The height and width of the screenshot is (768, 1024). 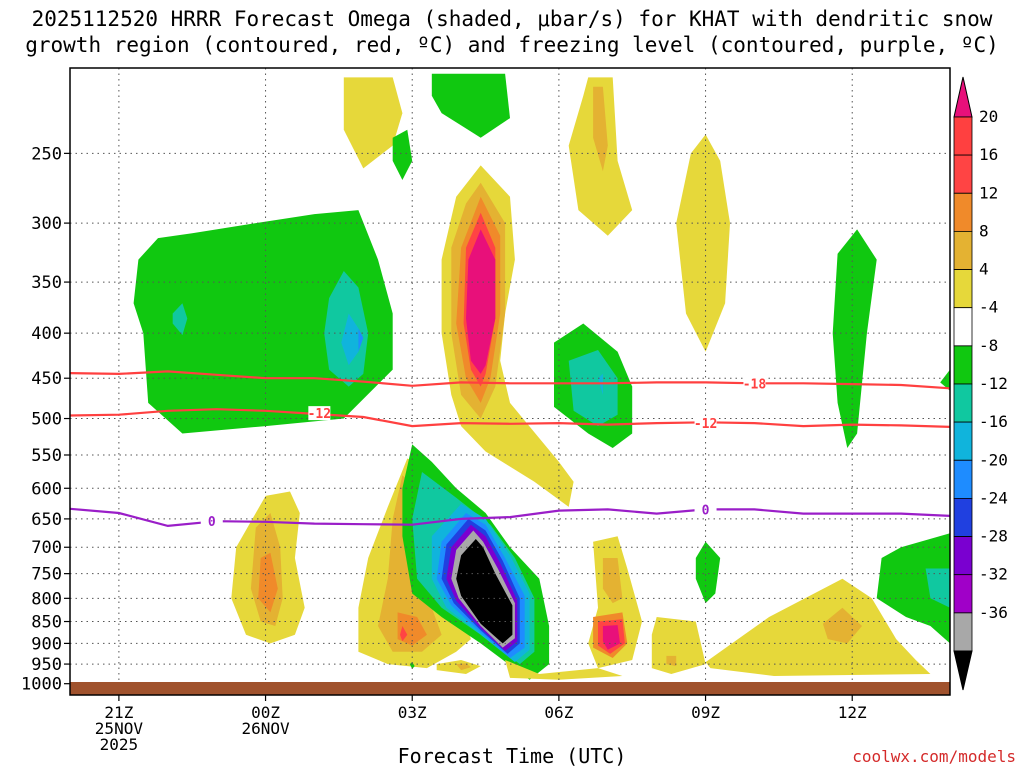 What do you see at coordinates (993, 574) in the screenshot?
I see `colorbar-label-12: -32` at bounding box center [993, 574].